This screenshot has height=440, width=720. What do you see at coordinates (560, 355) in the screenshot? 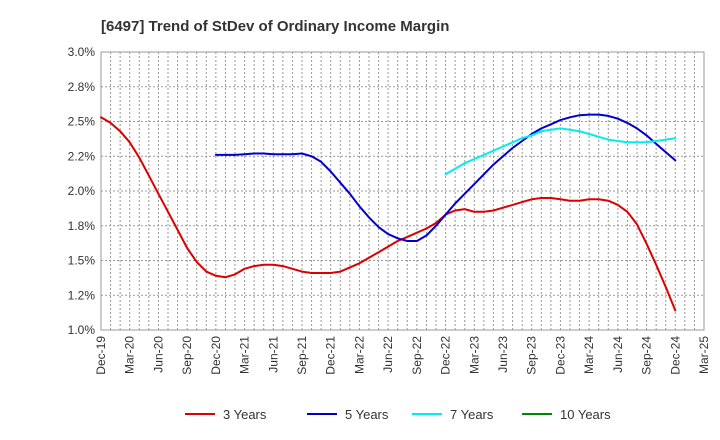
I see `x-tick-label: Dec-23` at bounding box center [560, 355].